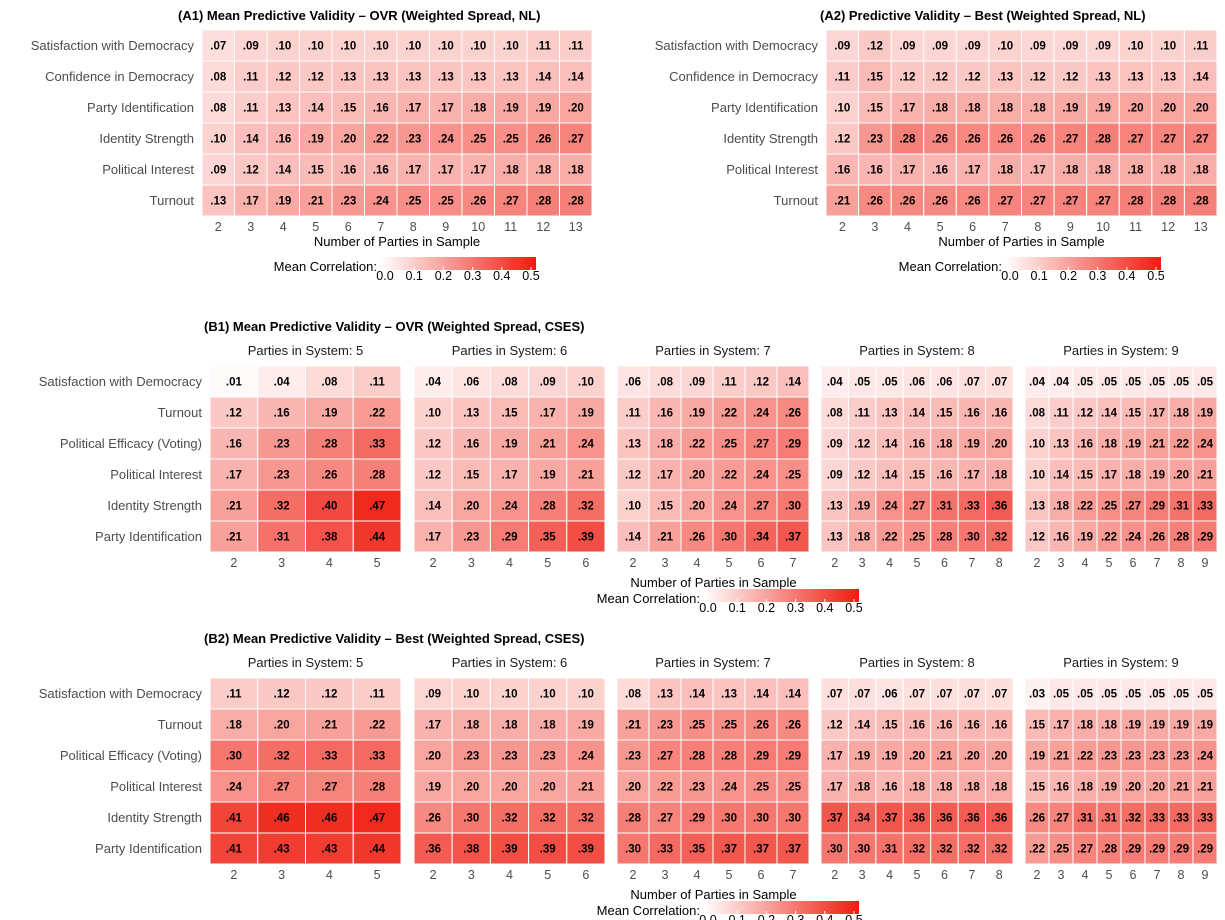 The width and height of the screenshot is (1225, 920). Describe the element at coordinates (1021, 241) in the screenshot. I see `x-axis-label: Number of Parties in Sample` at that location.